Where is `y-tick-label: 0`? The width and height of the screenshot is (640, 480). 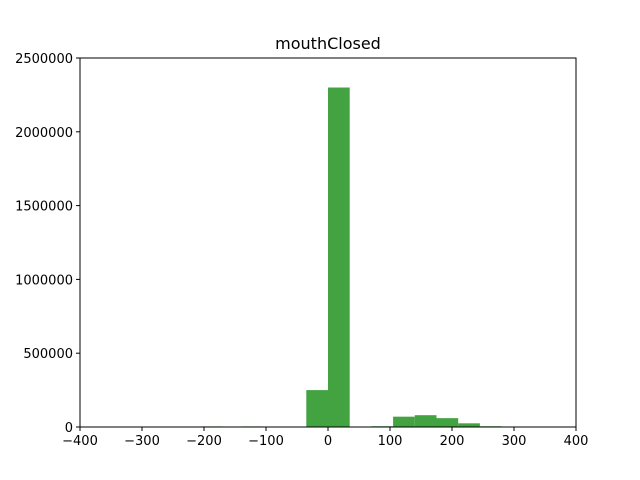 y-tick-label: 0 is located at coordinates (69, 428).